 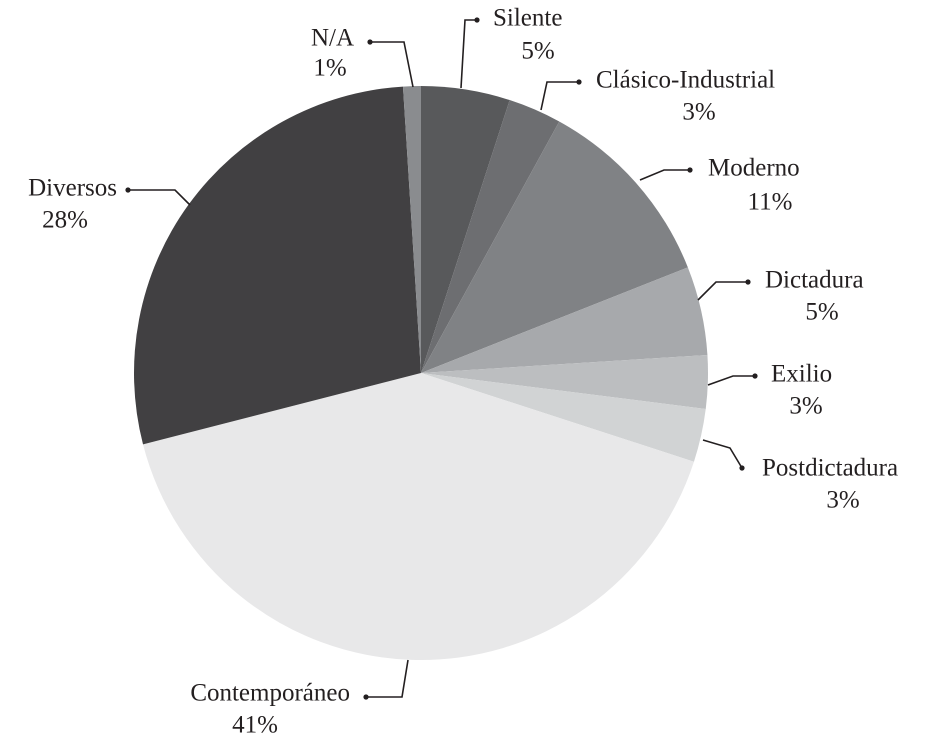 I want to click on slice-label: Diversos, so click(x=72, y=188).